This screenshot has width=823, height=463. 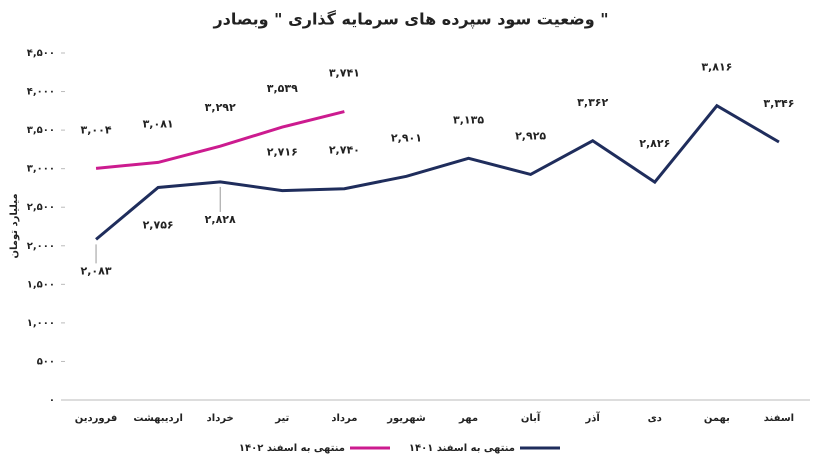 I want to click on y-tick-label: ۳,۵۰۰, so click(x=41, y=130).